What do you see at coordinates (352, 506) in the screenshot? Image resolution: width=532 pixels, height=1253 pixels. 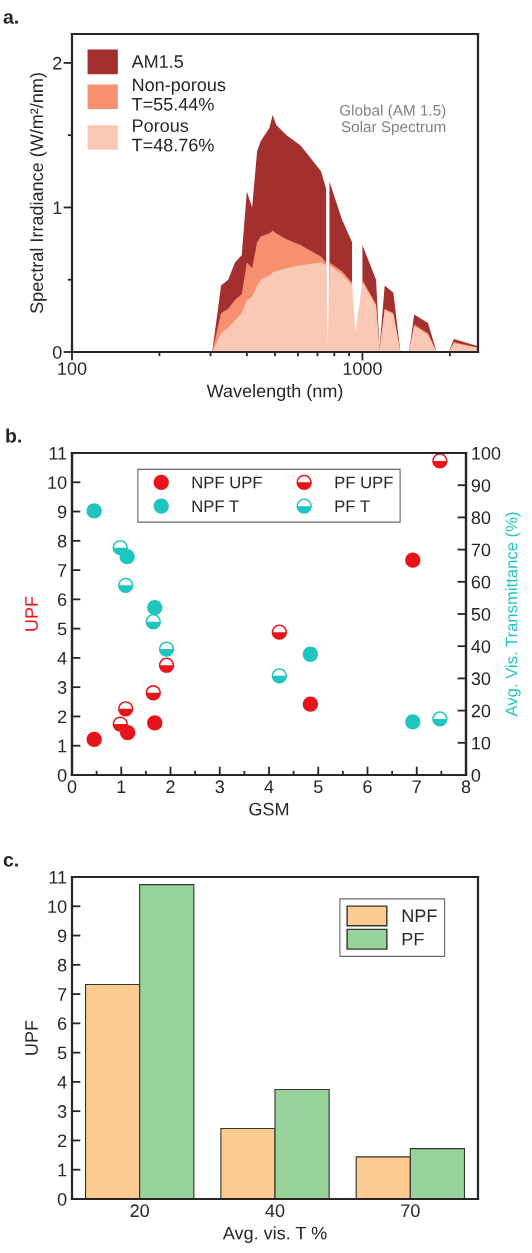 I see `legend-label: PF T` at bounding box center [352, 506].